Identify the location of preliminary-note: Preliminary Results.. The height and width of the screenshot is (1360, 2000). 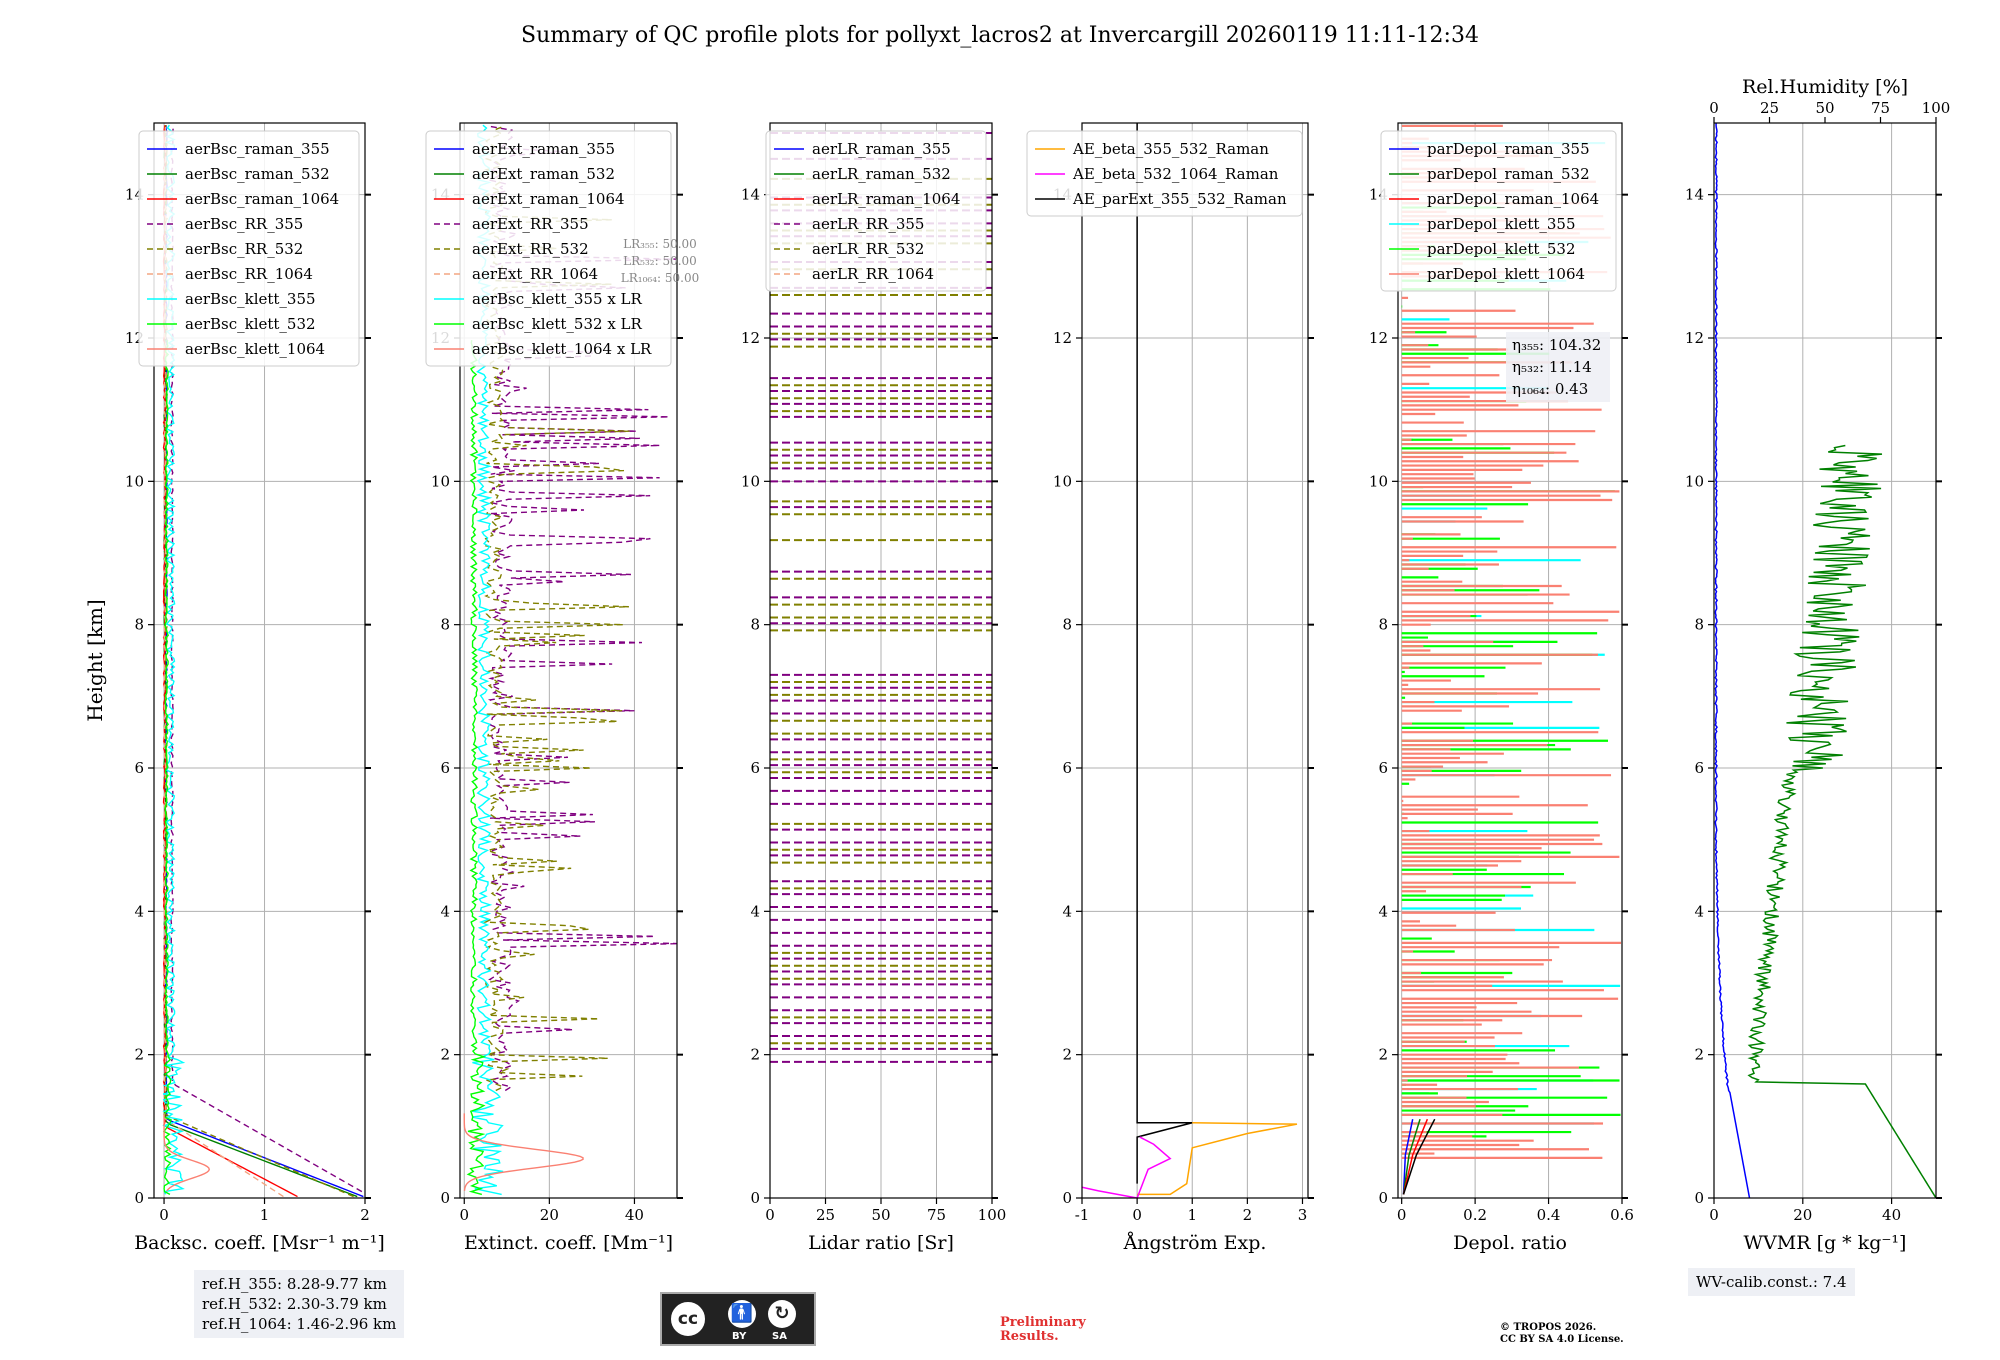
(1043, 1330).